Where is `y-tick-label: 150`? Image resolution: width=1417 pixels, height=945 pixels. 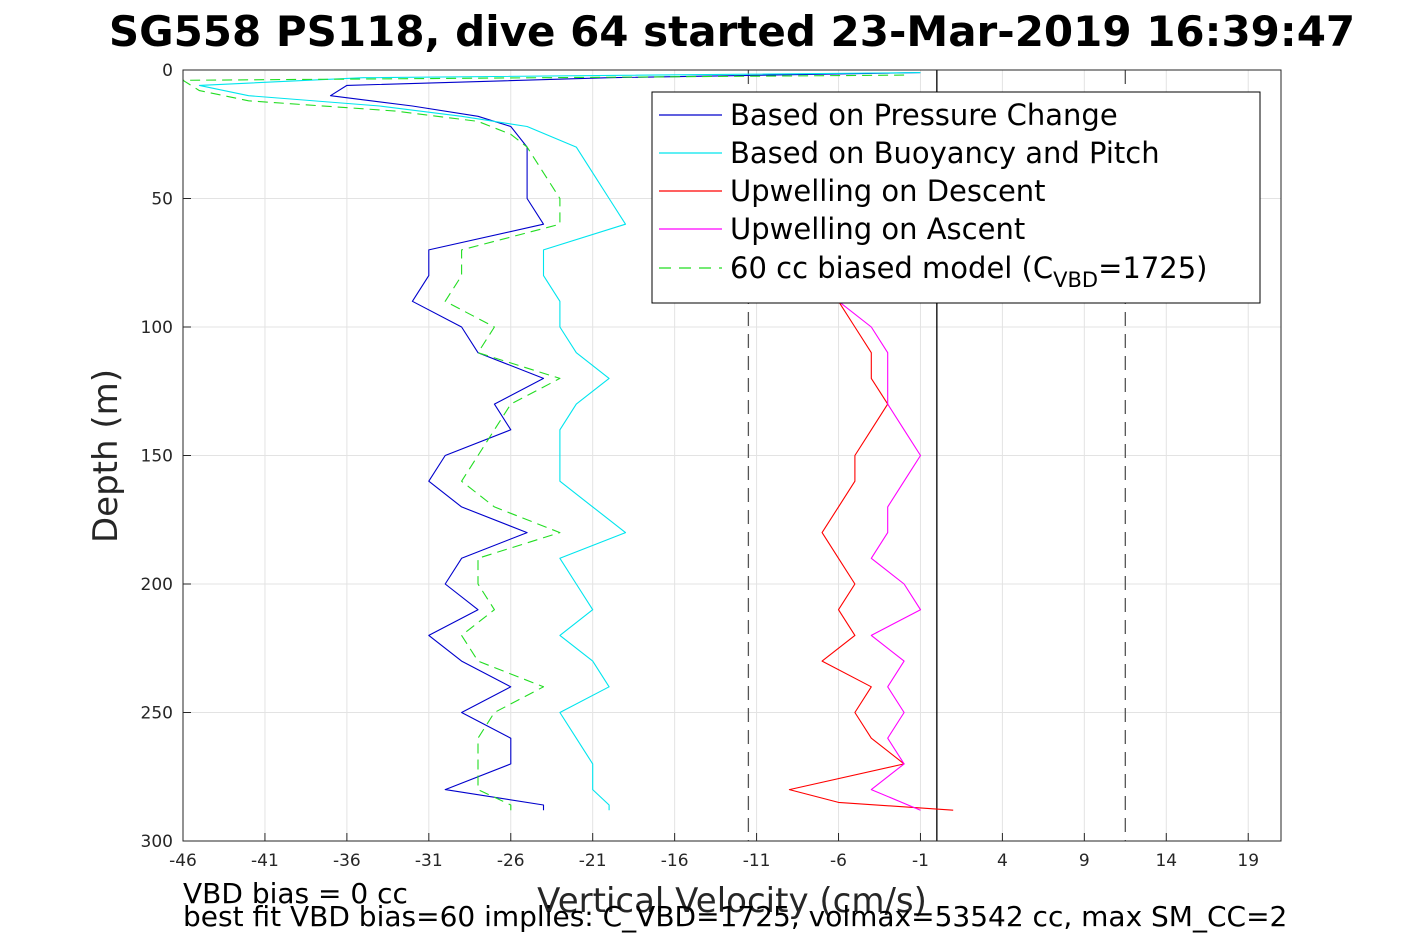
y-tick-label: 150 is located at coordinates (157, 457).